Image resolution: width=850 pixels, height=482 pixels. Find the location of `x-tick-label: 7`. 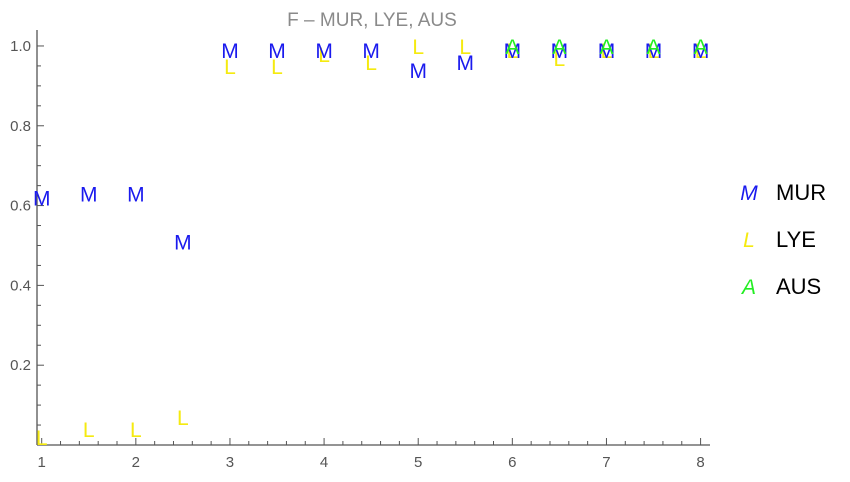

x-tick-label: 7 is located at coordinates (606, 462).